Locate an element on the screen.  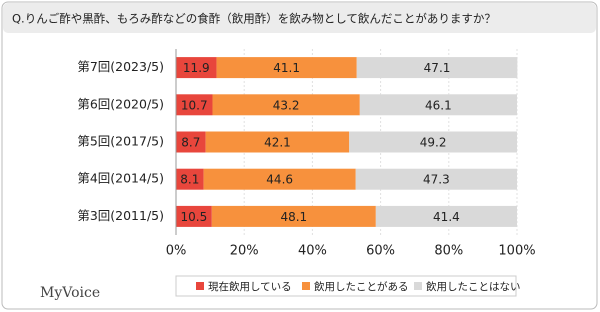
data-label: 47.3 is located at coordinates (436, 180).